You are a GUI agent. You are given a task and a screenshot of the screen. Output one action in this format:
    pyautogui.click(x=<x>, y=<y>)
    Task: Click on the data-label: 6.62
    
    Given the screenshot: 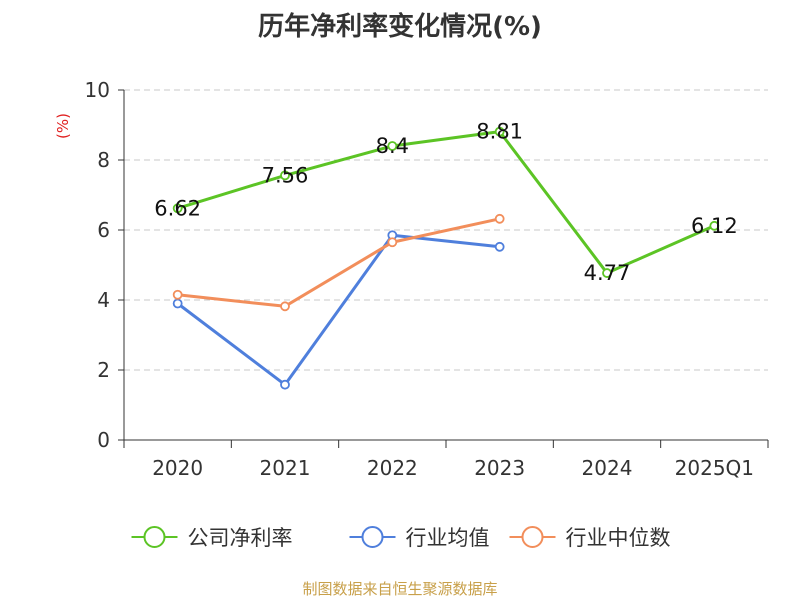 What is the action you would take?
    pyautogui.click(x=177, y=208)
    